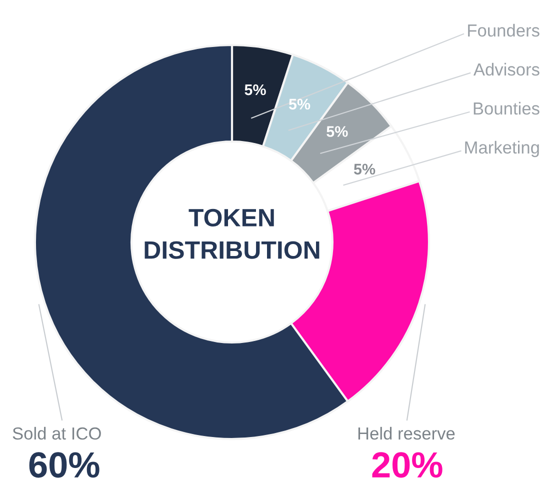  What do you see at coordinates (507, 108) in the screenshot?
I see `slice-label: Bounties` at bounding box center [507, 108].